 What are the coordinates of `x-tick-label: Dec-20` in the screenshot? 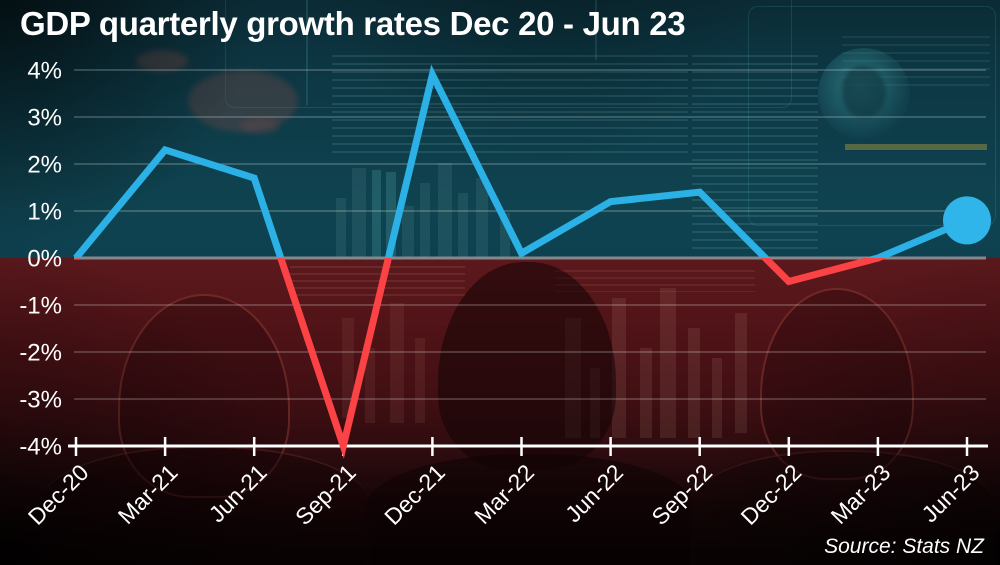 It's located at (58, 494).